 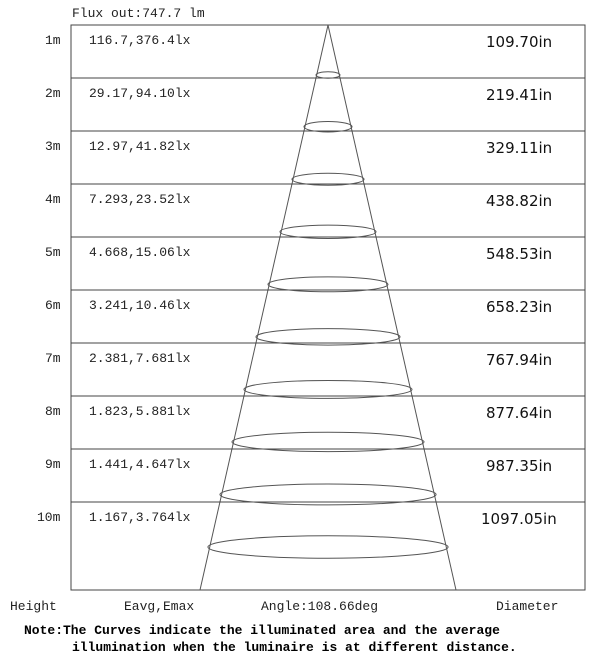 I want to click on row-diameter-value: 877.64in, so click(x=519, y=413).